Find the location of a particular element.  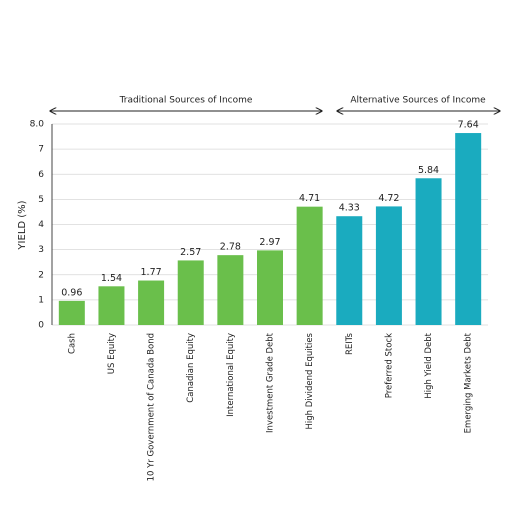

y-tick-label: 5 is located at coordinates (41, 200).